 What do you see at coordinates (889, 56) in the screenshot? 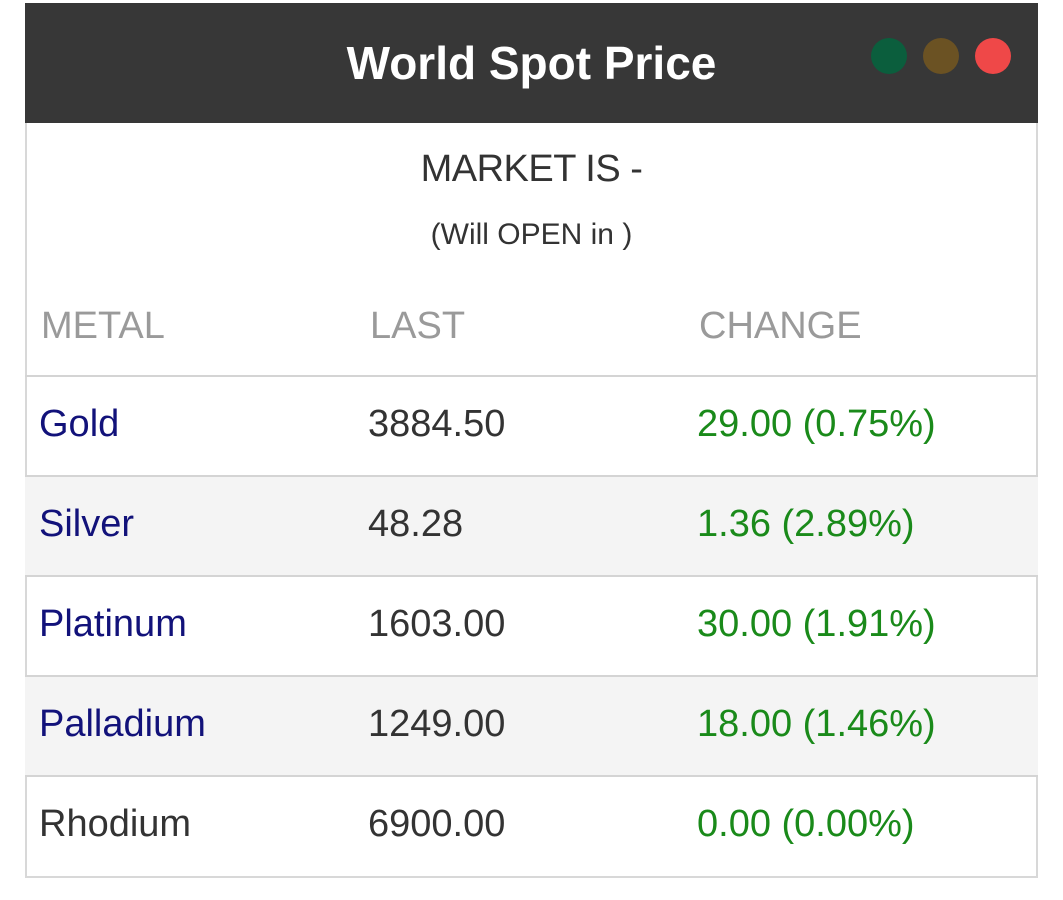
I see `green-dot-icon` at bounding box center [889, 56].